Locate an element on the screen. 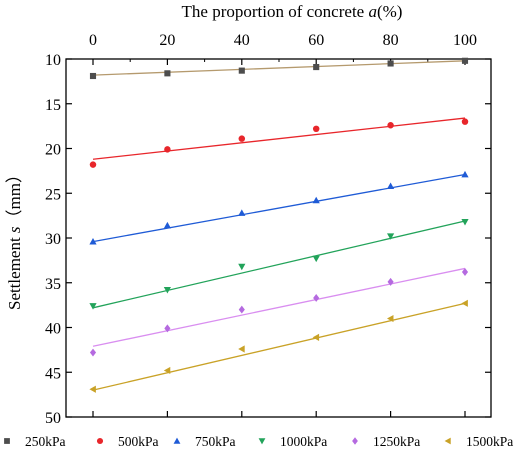  fit-line-1500kPa is located at coordinates (279, 346).